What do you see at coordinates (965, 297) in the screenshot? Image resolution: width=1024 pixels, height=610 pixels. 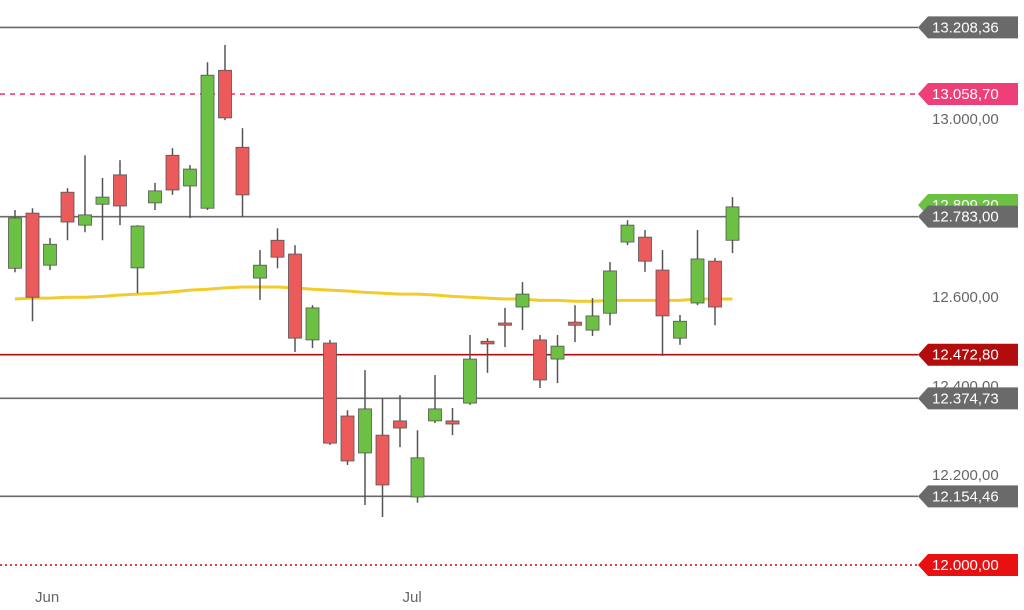 I see `y-tick-label: 12.600,00` at bounding box center [965, 297].